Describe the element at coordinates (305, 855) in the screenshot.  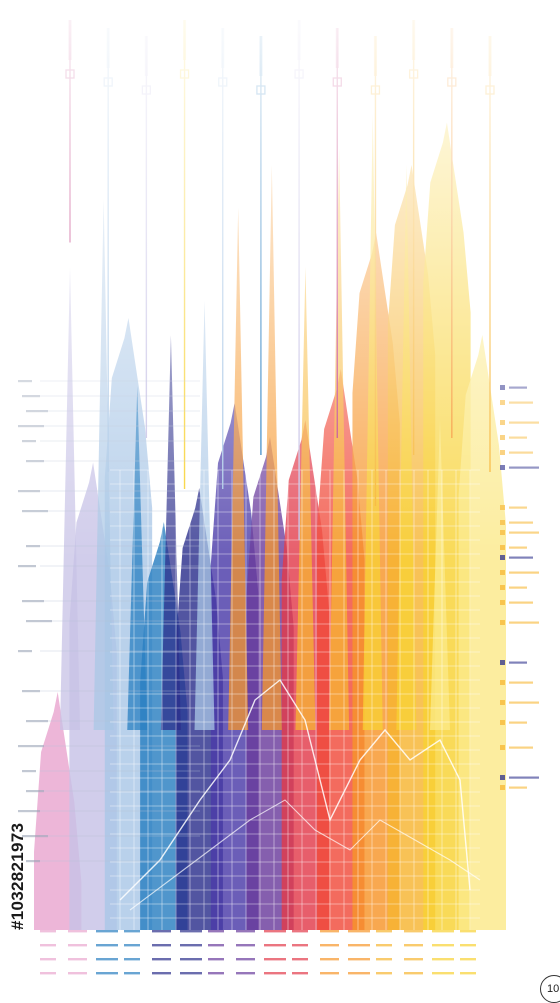
I see `wave-line-lower` at that location.